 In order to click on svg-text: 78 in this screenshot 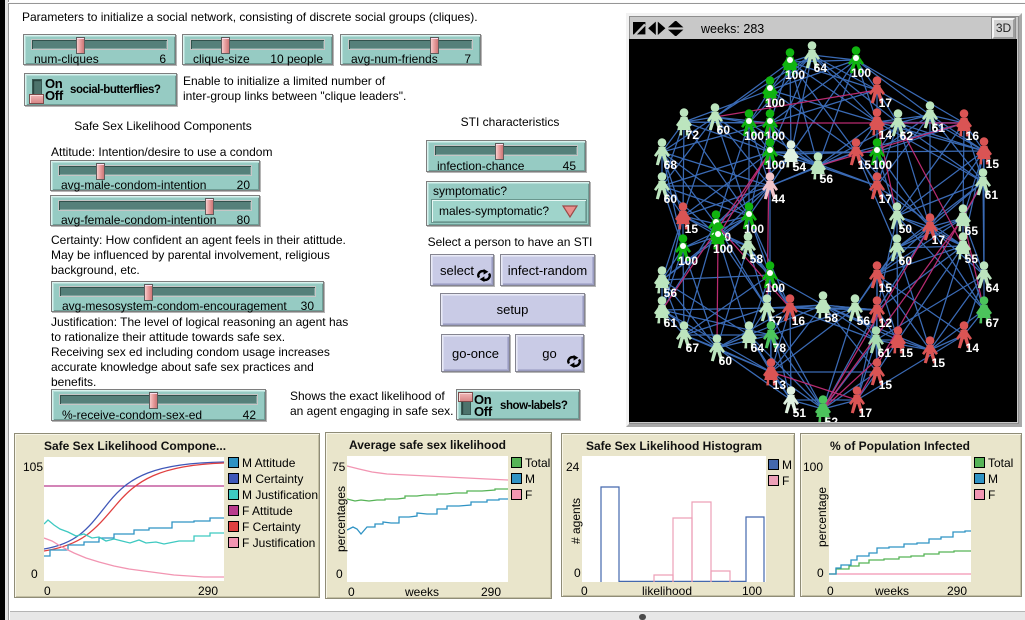, I will do `click(780, 348)`.